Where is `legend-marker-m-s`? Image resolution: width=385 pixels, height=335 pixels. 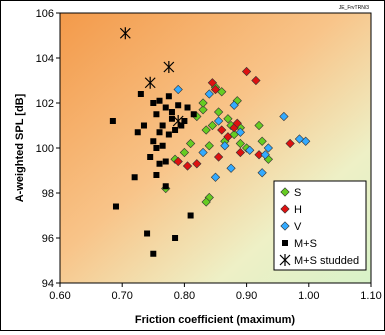
legend-marker-m-s is located at coordinates (285, 243).